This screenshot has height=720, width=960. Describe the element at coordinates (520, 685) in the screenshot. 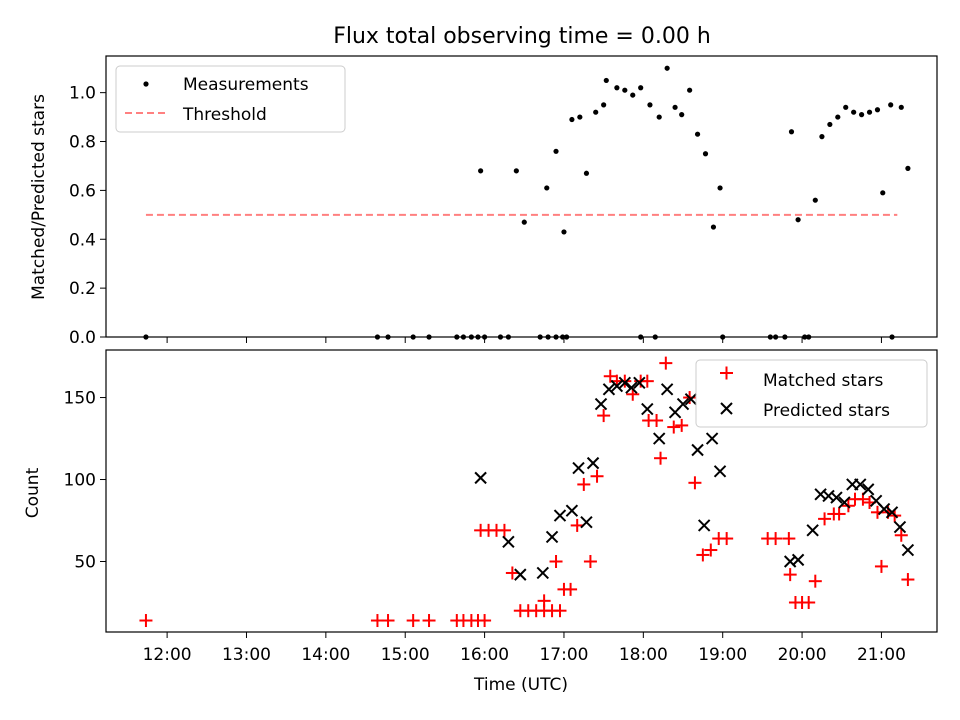

I see `x-axis-label: Time (UTC)` at that location.